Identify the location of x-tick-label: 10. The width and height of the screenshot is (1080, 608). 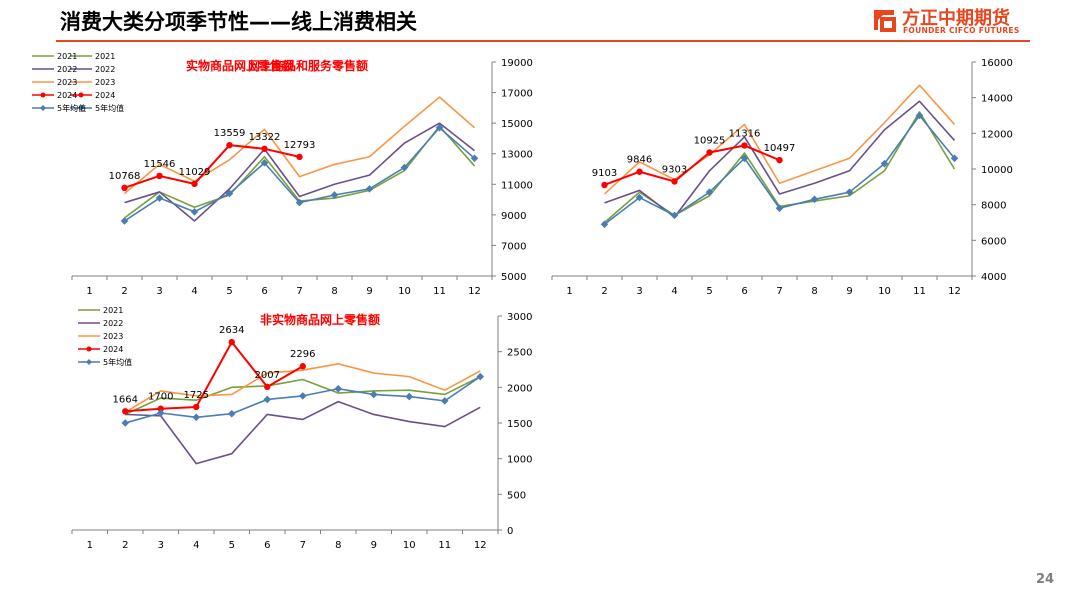
(409, 545).